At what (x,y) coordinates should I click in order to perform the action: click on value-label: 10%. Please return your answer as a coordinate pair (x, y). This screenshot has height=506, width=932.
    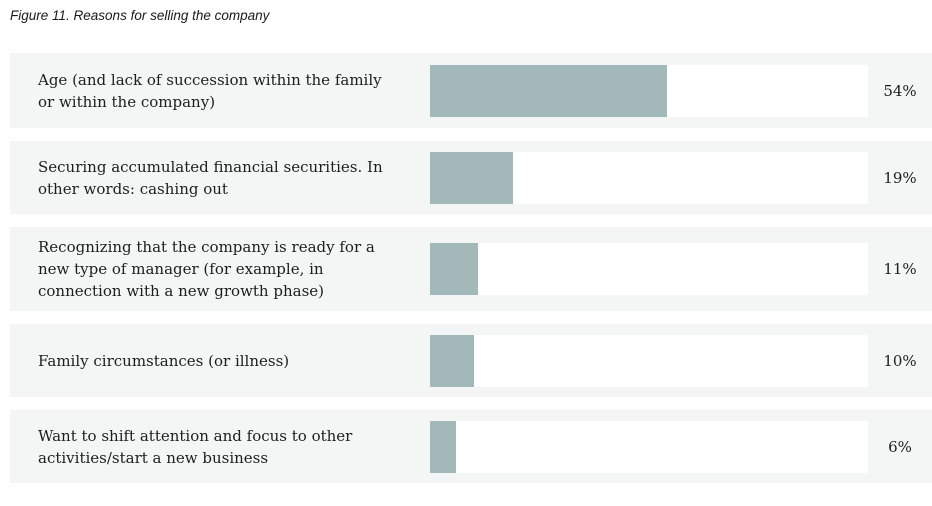
    Looking at the image, I should click on (900, 360).